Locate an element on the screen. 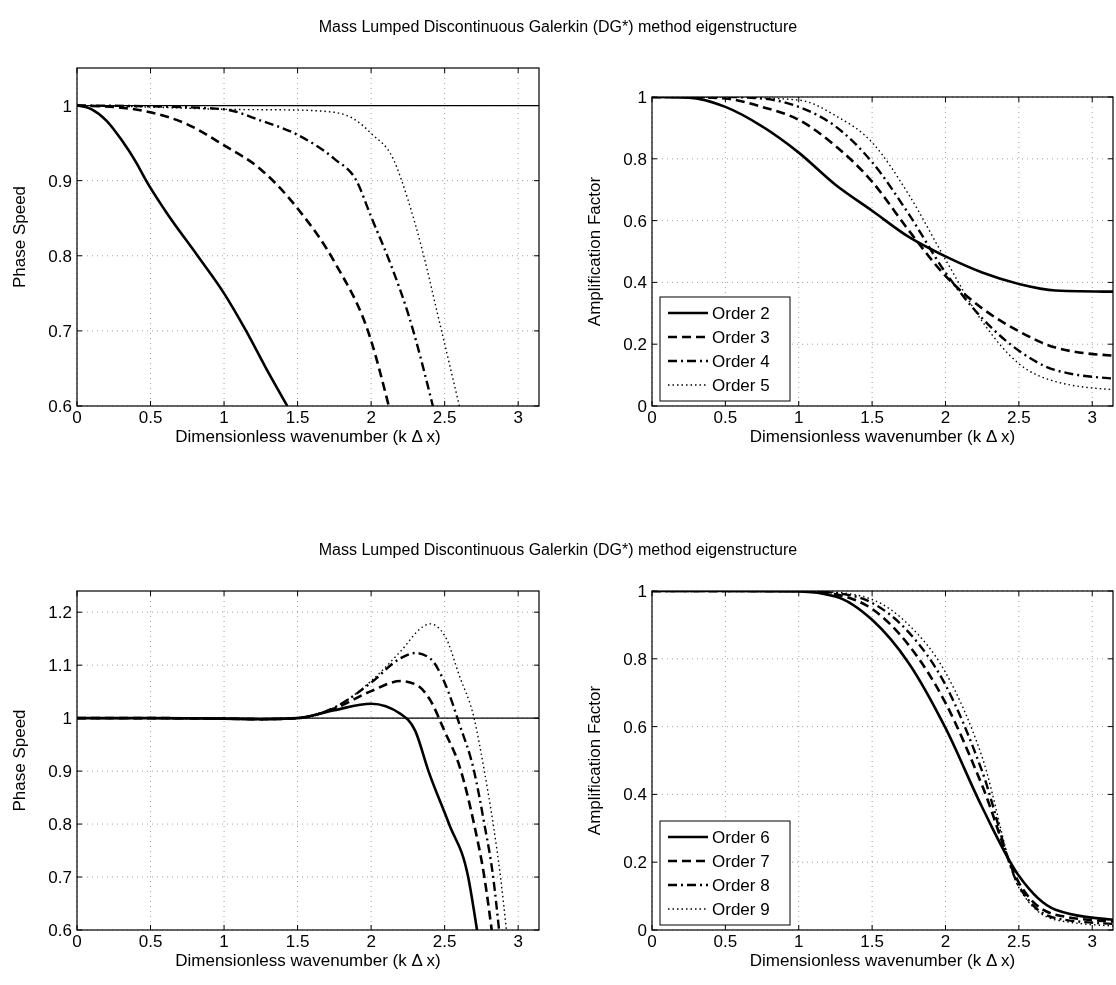 The width and height of the screenshot is (1116, 985). legend-label: Order 6 is located at coordinates (741, 837).